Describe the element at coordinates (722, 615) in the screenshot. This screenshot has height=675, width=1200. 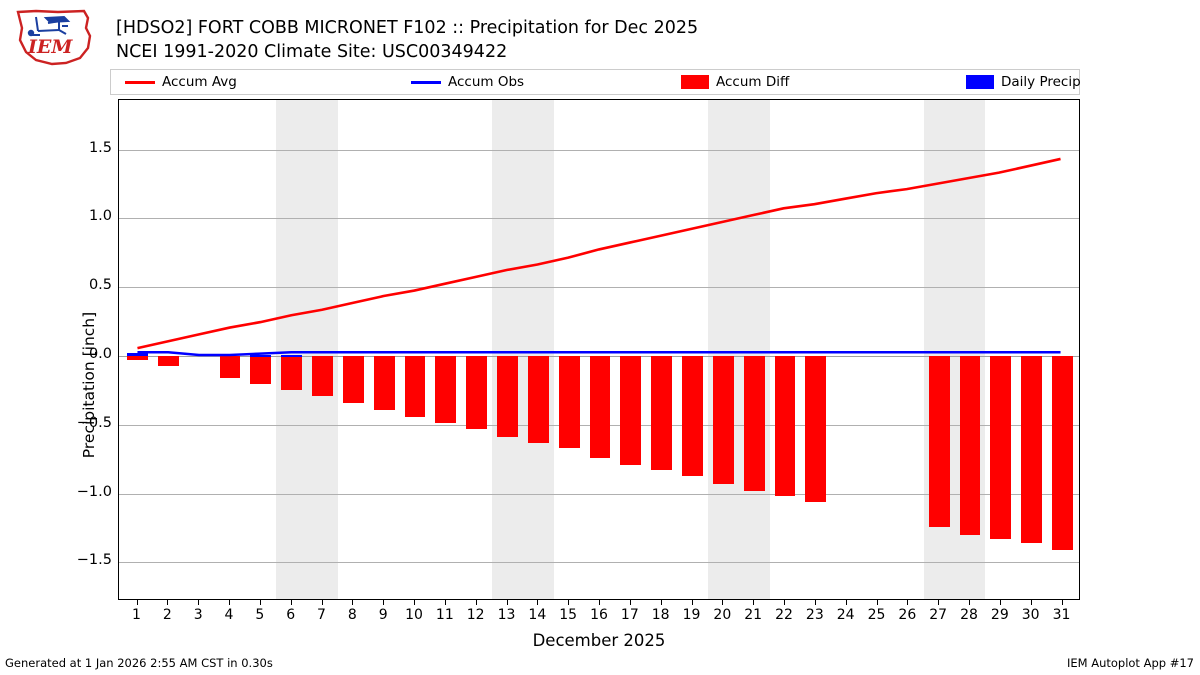
I see `x-tick-label: 20` at that location.